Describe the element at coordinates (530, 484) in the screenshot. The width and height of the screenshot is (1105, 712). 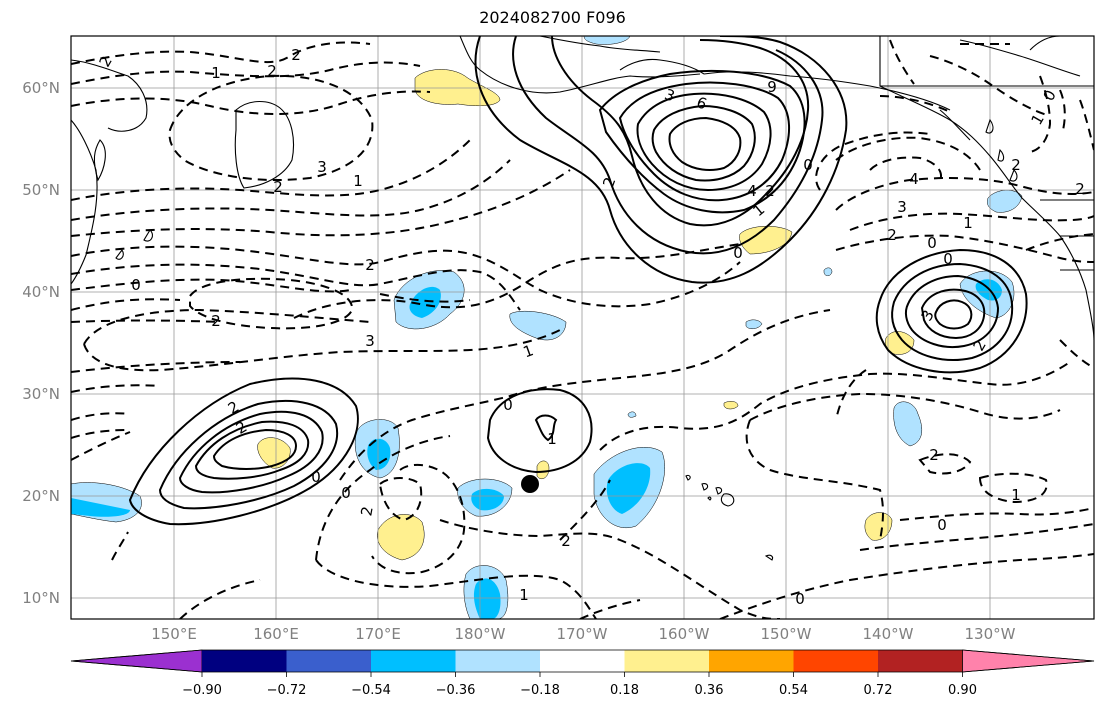
I see `location-marker` at that location.